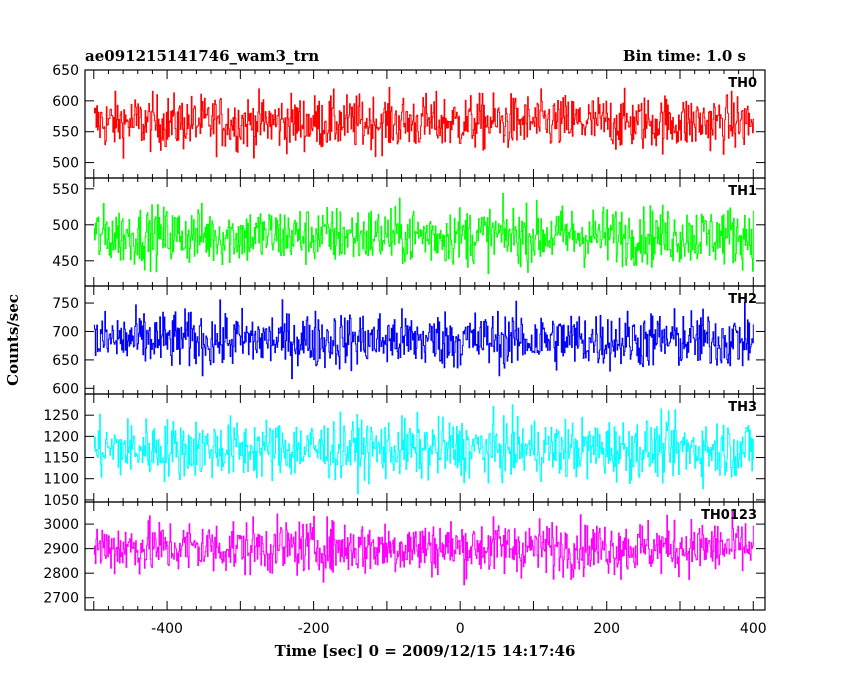 The width and height of the screenshot is (850, 680). Describe the element at coordinates (65, 304) in the screenshot. I see `y-tick-label: 750` at that location.